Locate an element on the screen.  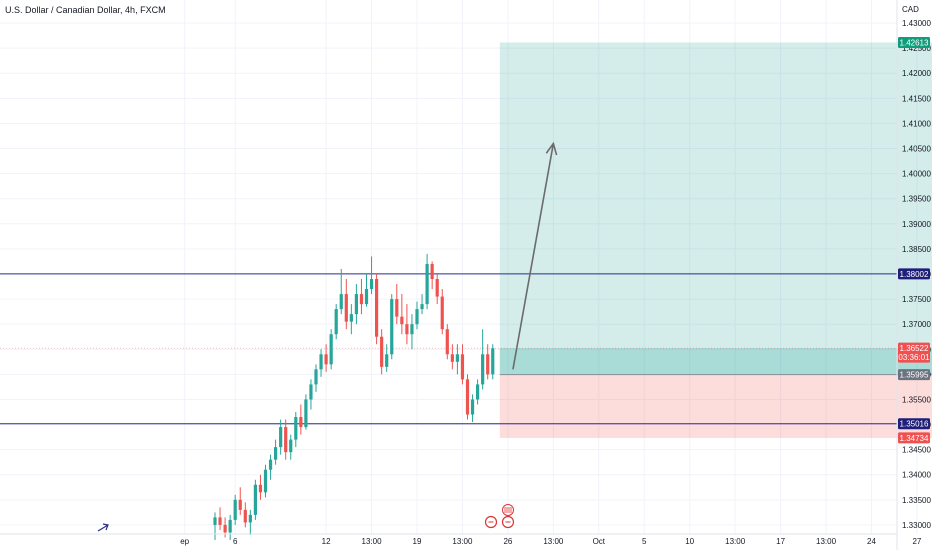
y-tick-label: 1.39000 is located at coordinates (916, 224).